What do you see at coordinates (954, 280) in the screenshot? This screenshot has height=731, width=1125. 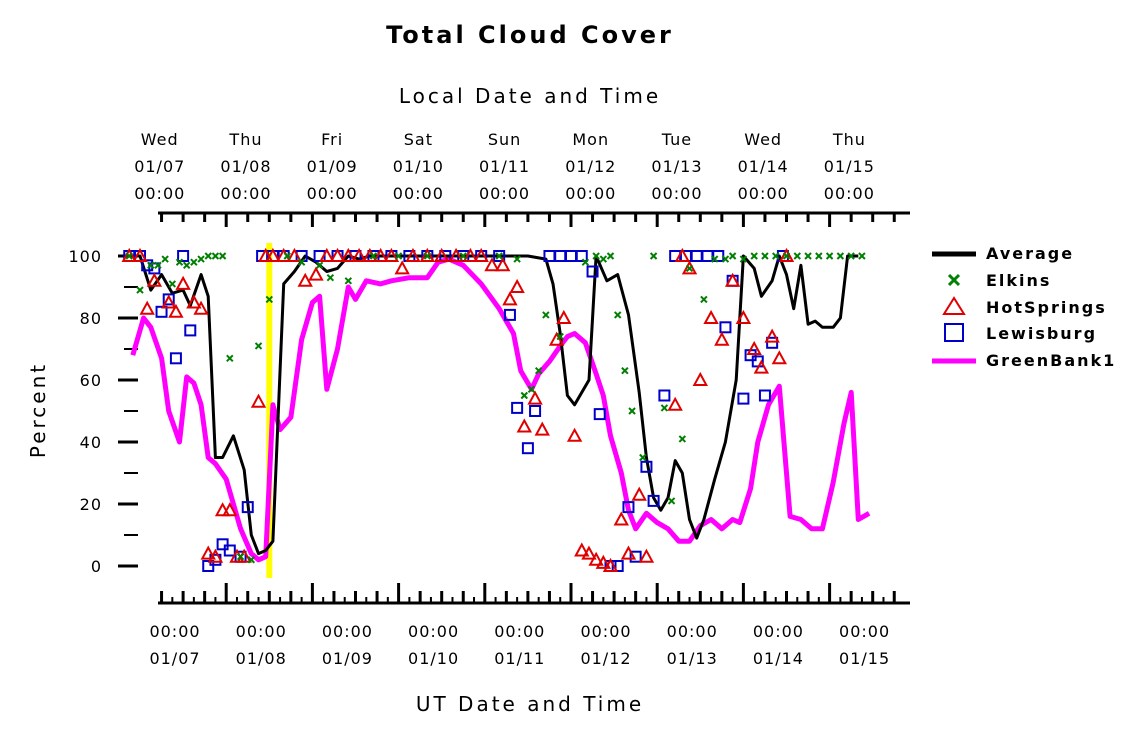 I see `legend-swatch-x` at bounding box center [954, 280].